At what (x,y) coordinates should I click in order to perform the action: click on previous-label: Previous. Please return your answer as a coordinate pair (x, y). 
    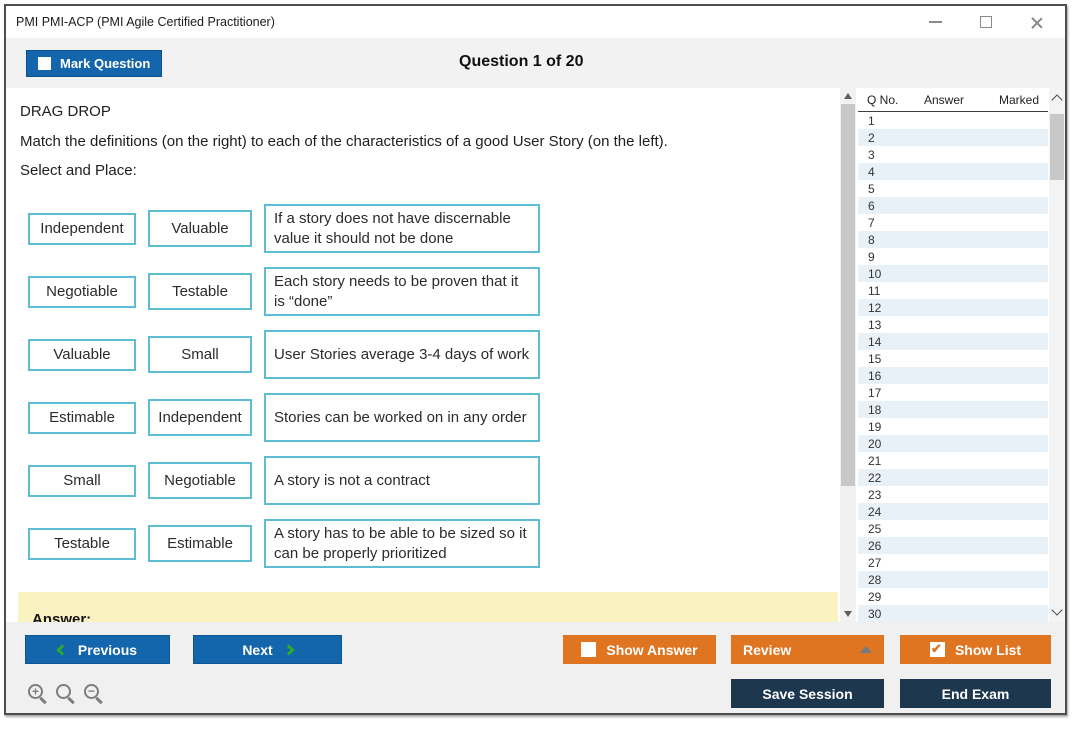
    Looking at the image, I should click on (107, 649).